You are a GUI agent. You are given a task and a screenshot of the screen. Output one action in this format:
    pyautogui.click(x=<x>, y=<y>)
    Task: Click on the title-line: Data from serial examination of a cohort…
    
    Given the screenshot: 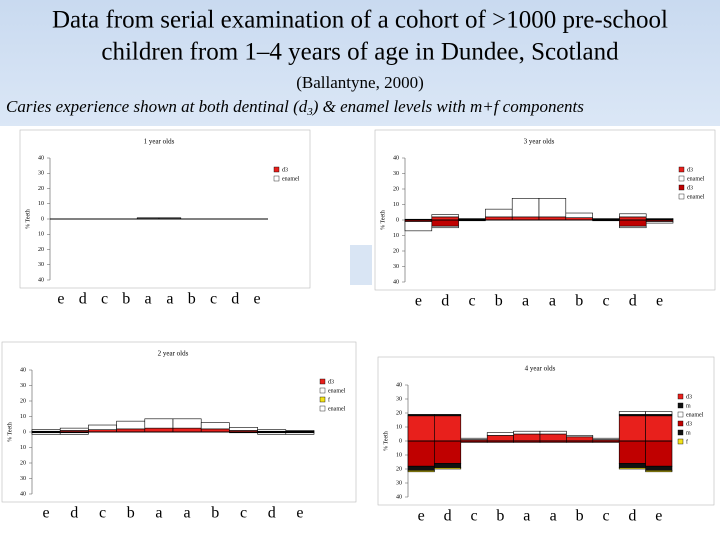 What is the action you would take?
    pyautogui.click(x=360, y=20)
    